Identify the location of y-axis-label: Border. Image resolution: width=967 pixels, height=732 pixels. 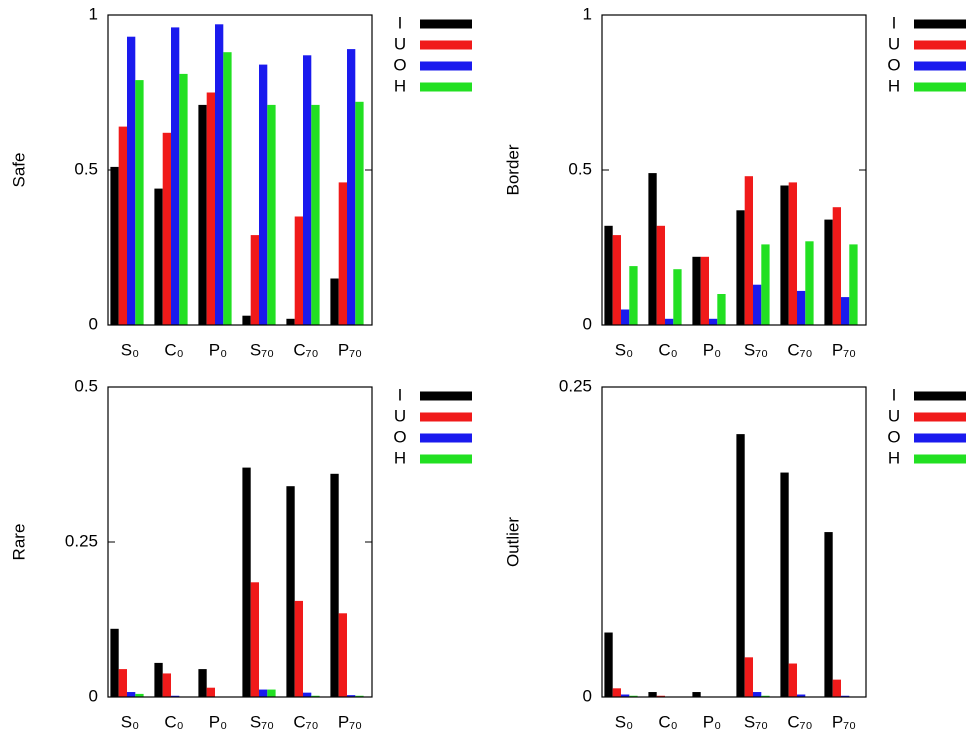
(512, 169).